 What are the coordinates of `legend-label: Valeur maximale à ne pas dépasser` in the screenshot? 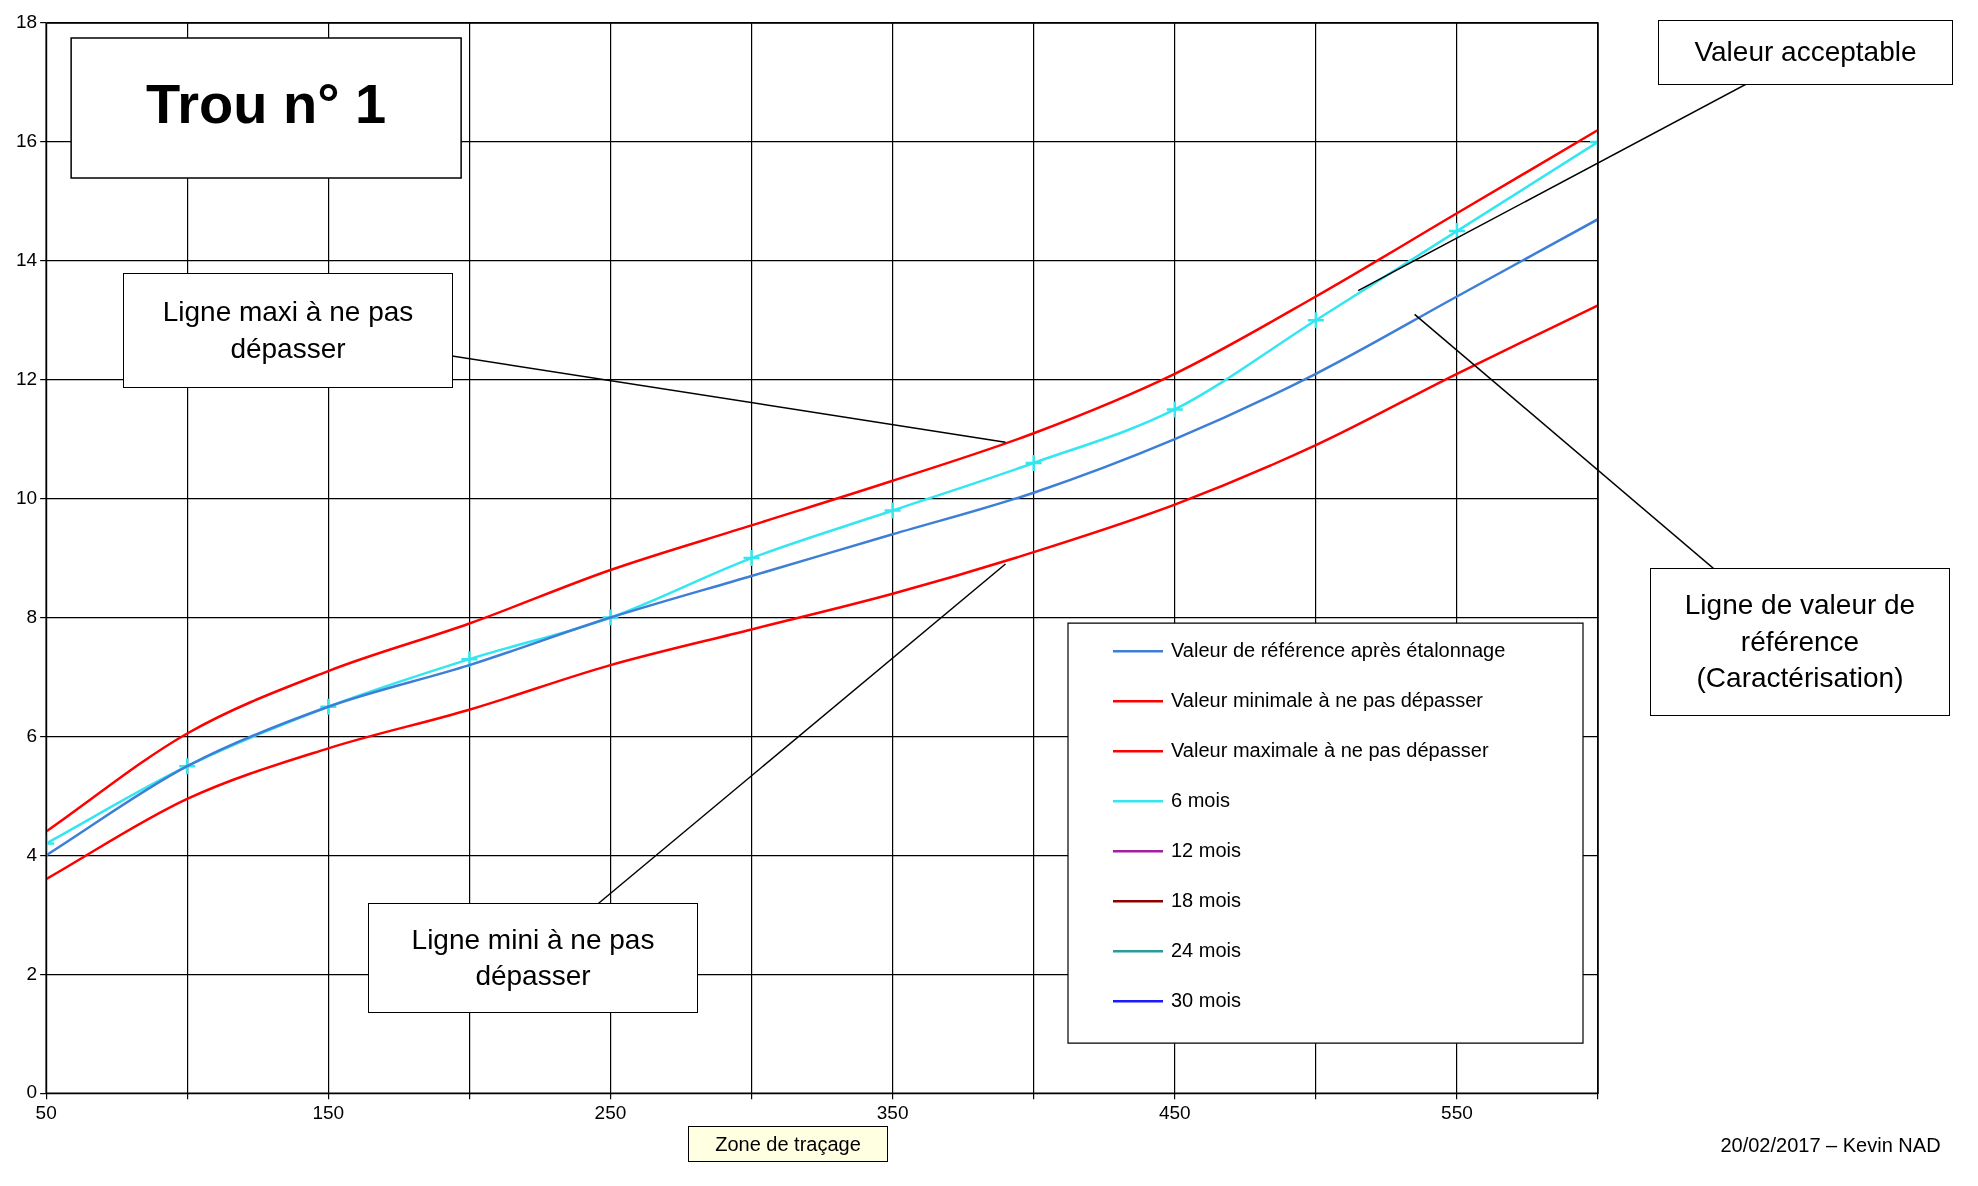 It's located at (1330, 749).